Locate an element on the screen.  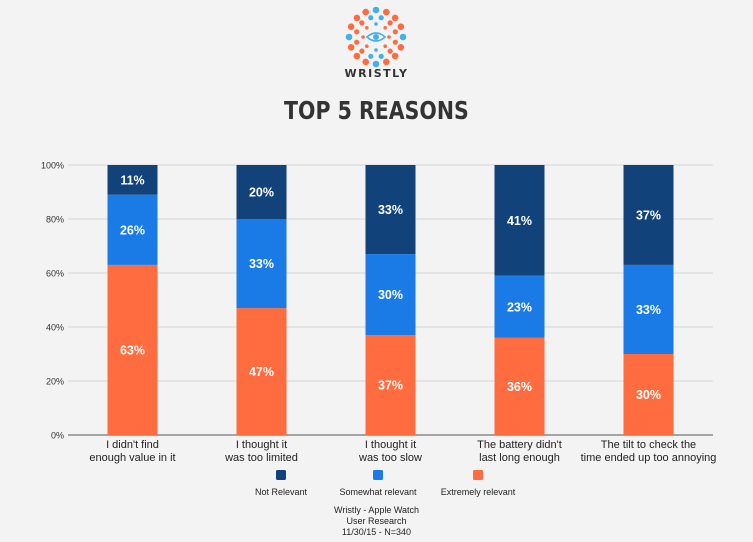
y-tick-label: 0% is located at coordinates (57, 436).